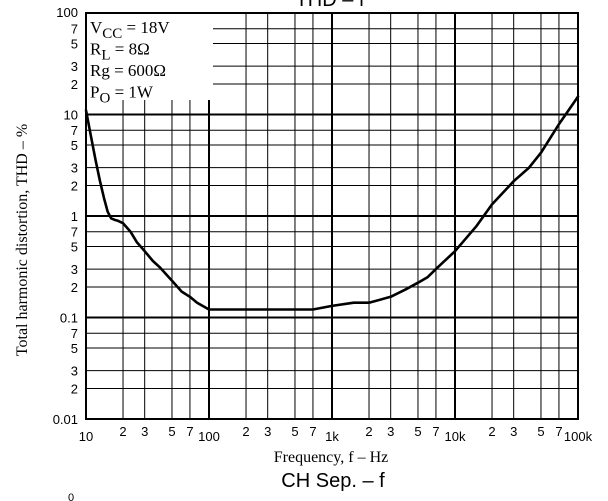 The width and height of the screenshot is (608, 501). I want to click on x-axis-label: Frequency, f – Hz, so click(331, 457).